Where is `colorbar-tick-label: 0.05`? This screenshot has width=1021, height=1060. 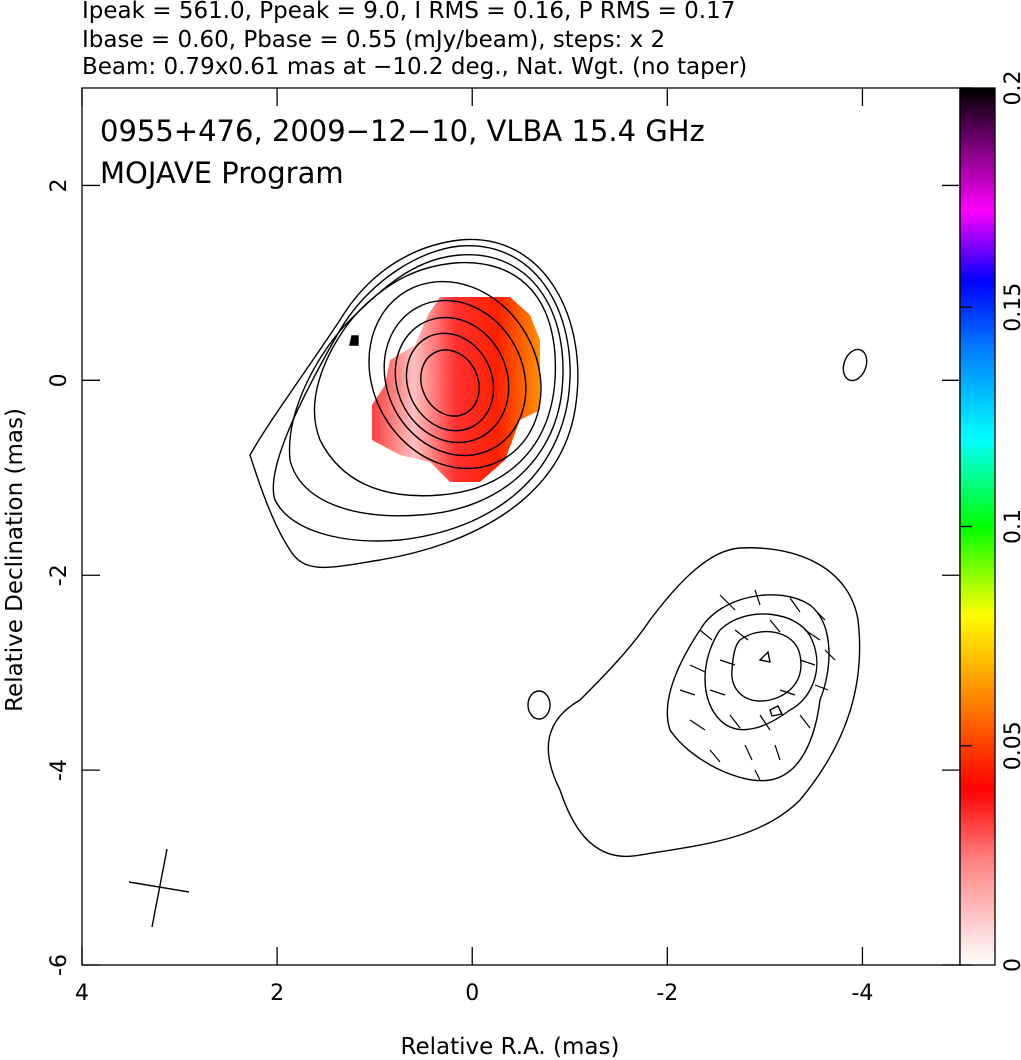
colorbar-tick-label: 0.05 is located at coordinates (1011, 745).